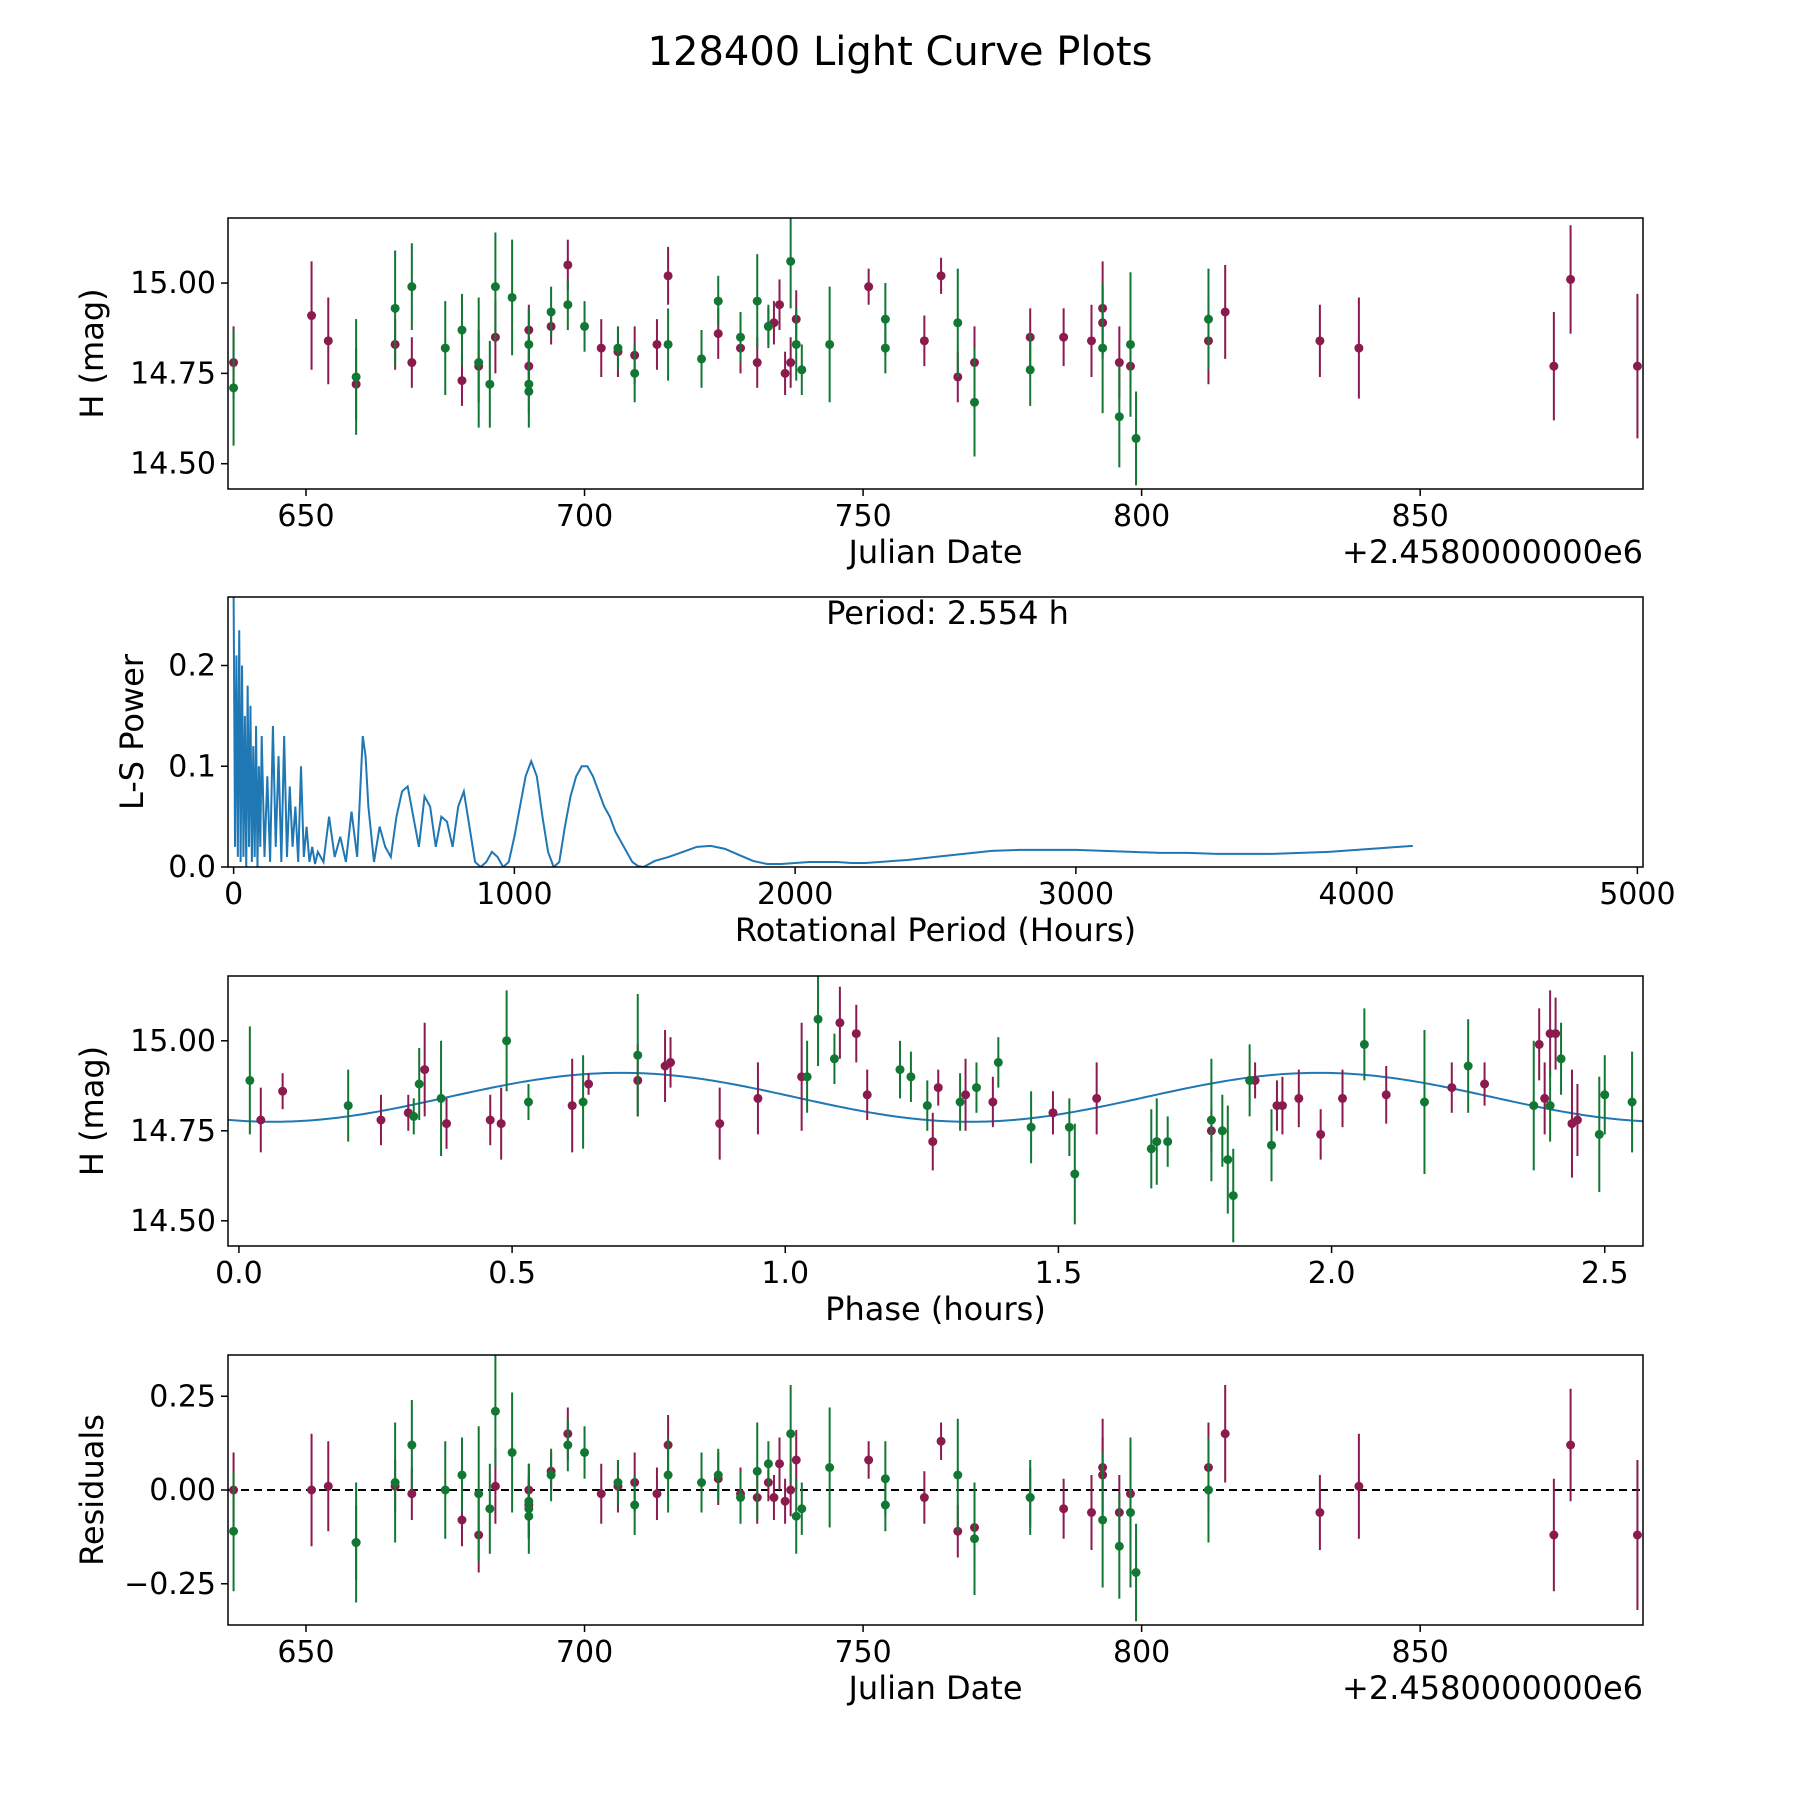 The image size is (1800, 1800). What do you see at coordinates (862, 1652) in the screenshot?
I see `residuals-xtick-label-2: 750` at bounding box center [862, 1652].